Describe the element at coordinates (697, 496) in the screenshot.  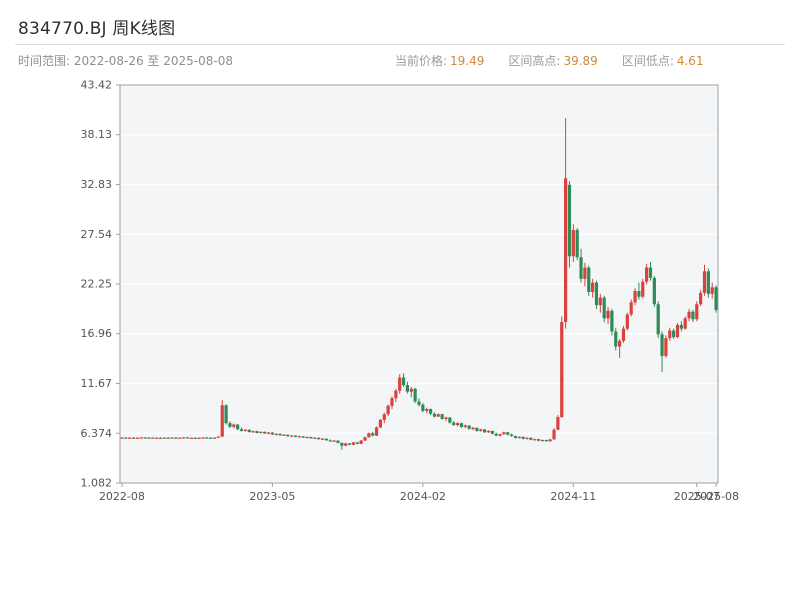
I see `svg-text: 2025-07` at that location.